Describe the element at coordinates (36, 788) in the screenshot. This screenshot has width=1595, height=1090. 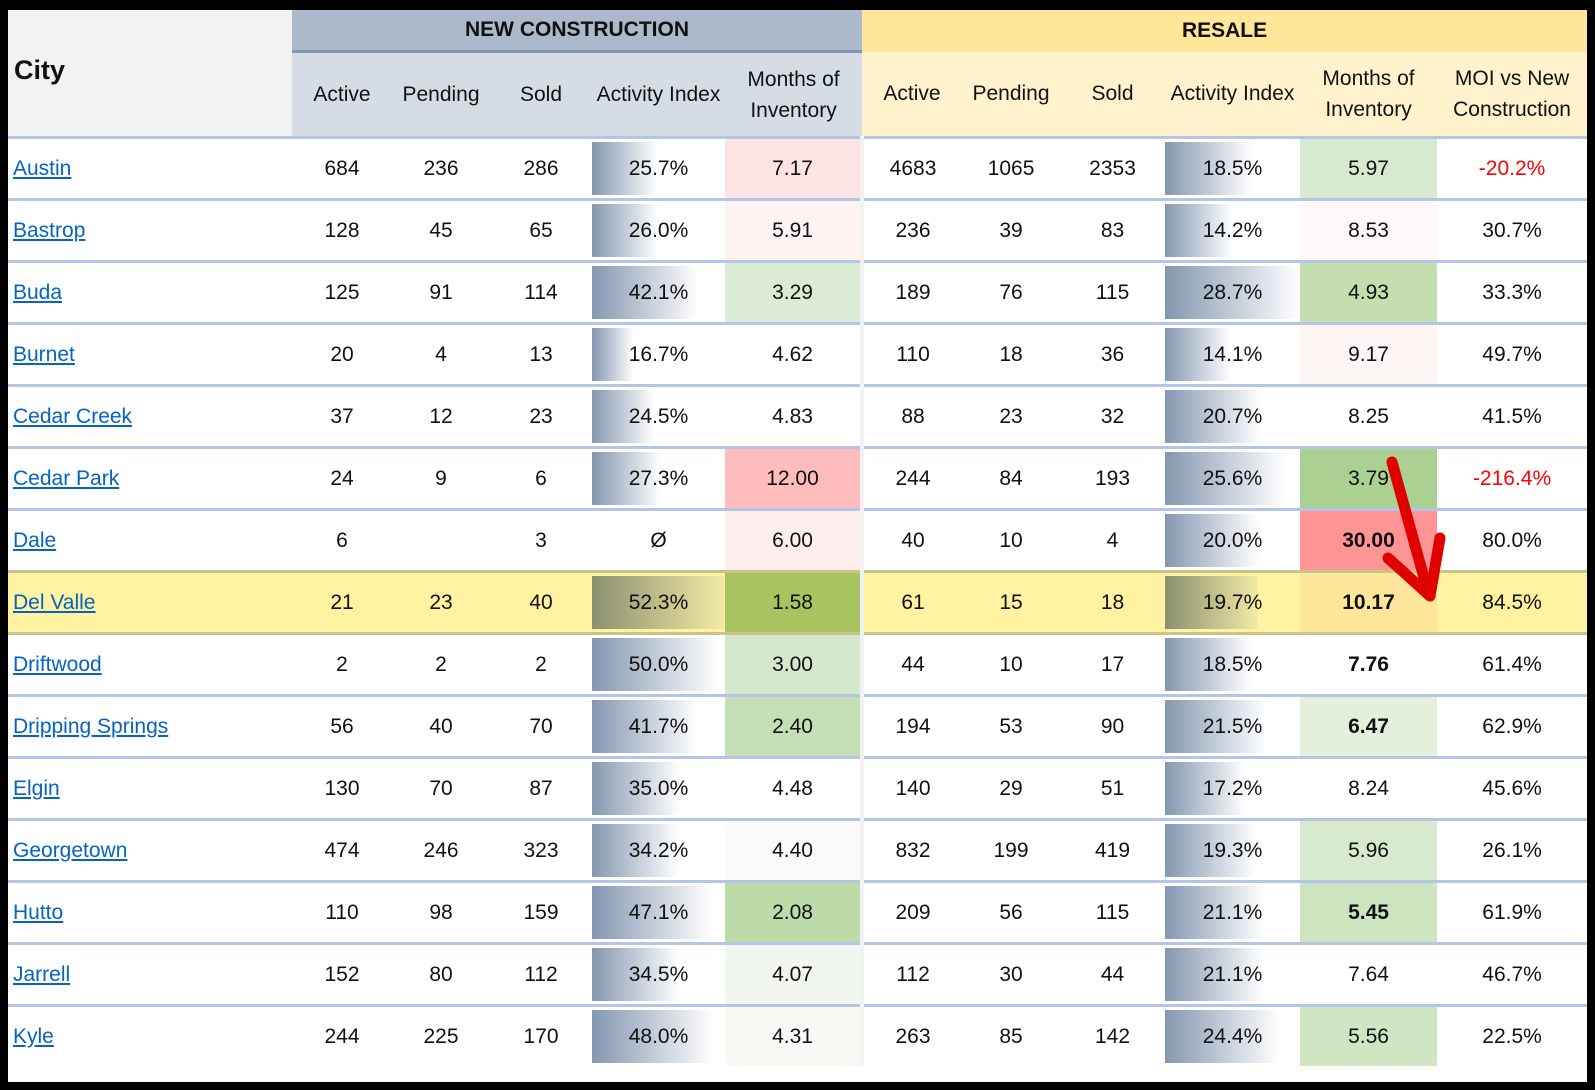
I see `city-link: Elgin` at that location.